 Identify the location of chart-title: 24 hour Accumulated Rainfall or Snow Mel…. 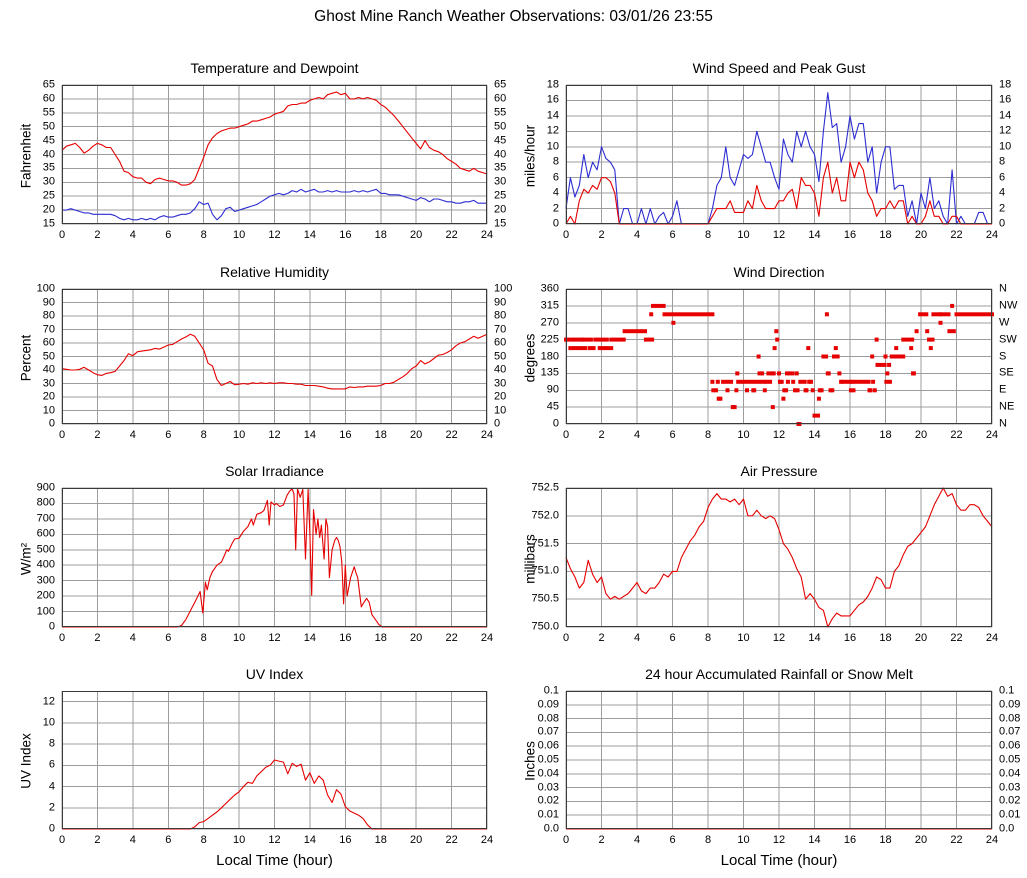
(779, 674).